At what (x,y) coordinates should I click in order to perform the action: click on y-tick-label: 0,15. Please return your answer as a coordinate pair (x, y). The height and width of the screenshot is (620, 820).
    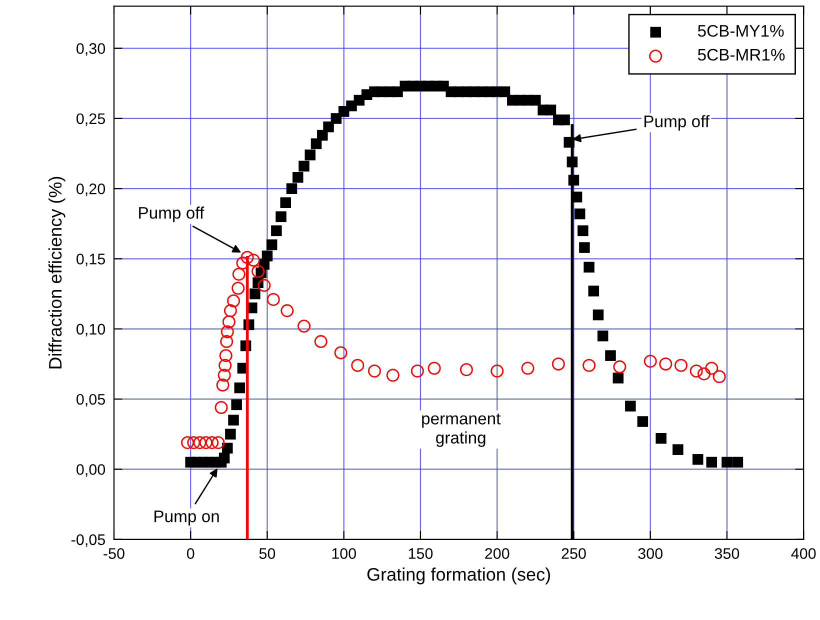
    Looking at the image, I should click on (91, 260).